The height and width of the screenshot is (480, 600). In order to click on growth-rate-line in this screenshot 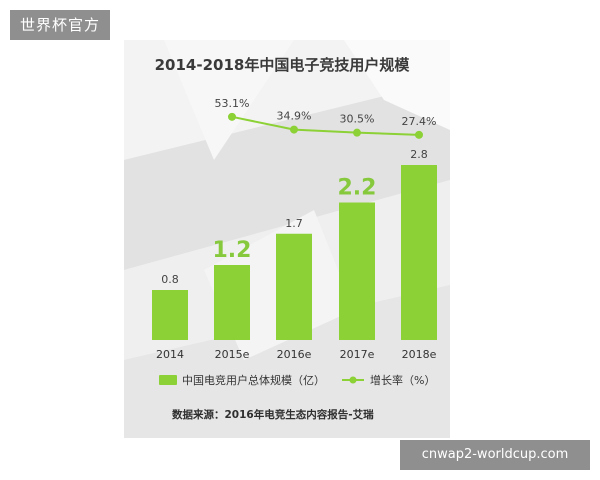, I will do `click(325, 125)`.